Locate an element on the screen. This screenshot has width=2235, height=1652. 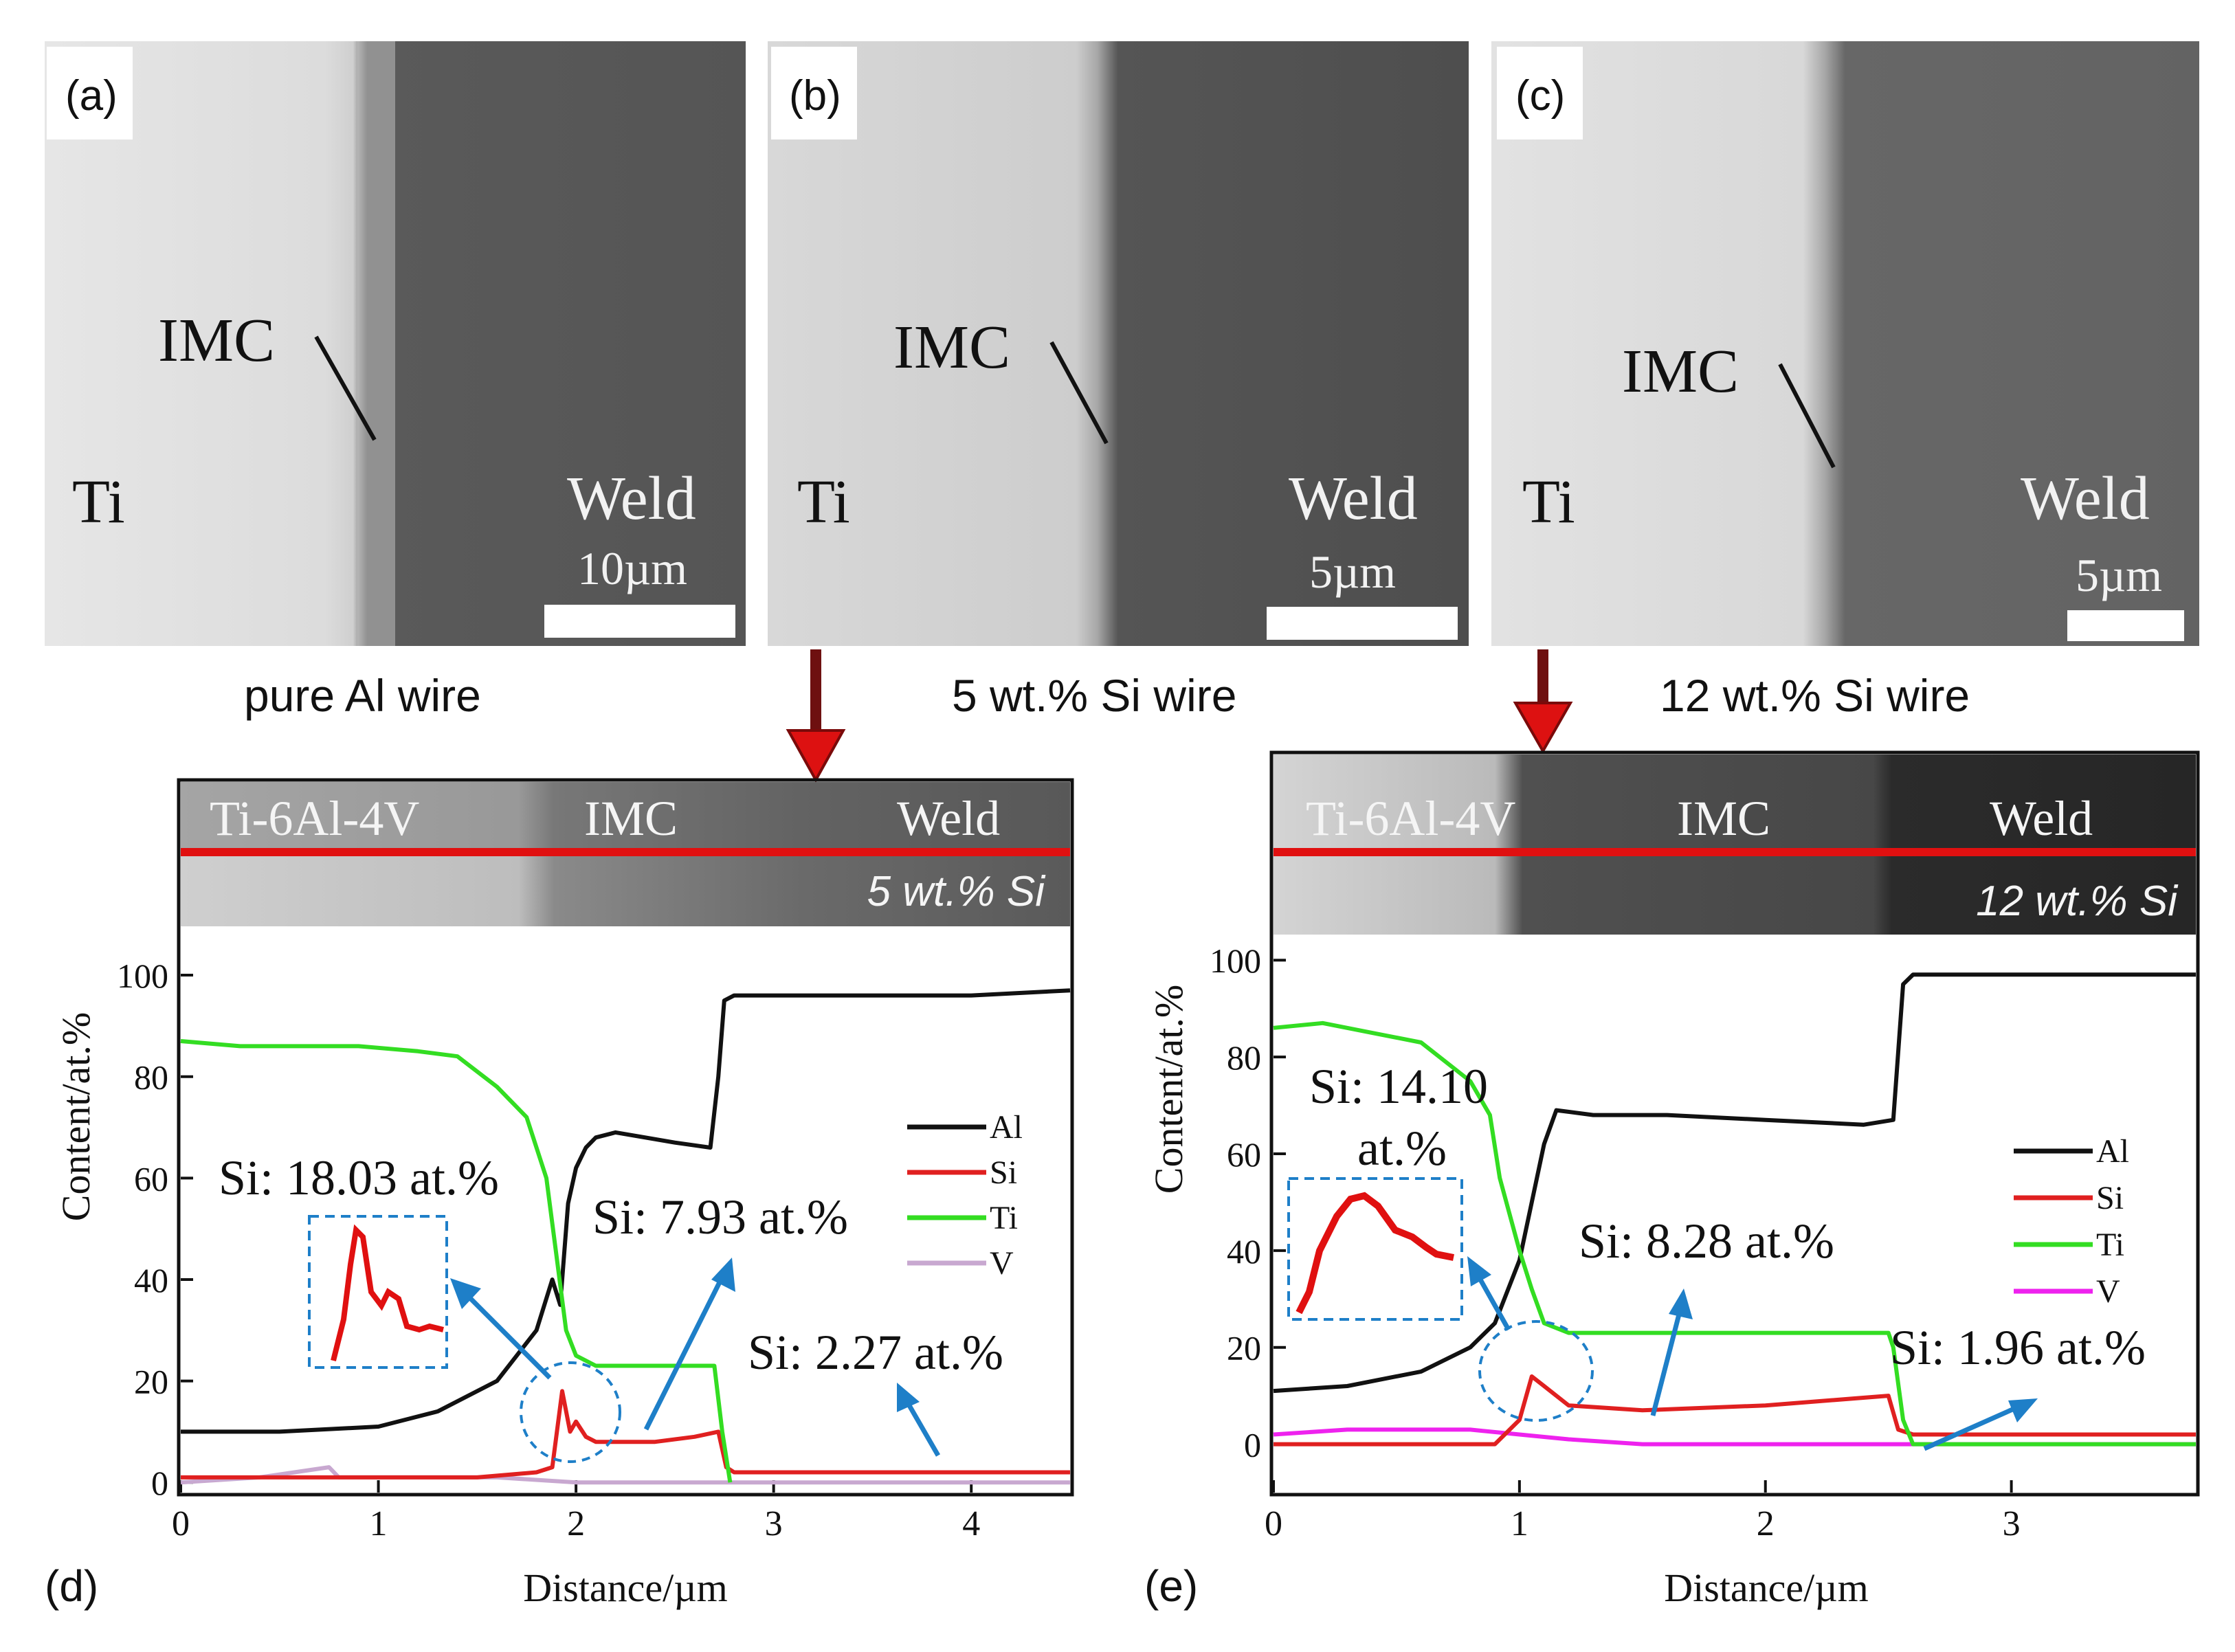
panel-letter-b: (b) is located at coordinates (815, 96).